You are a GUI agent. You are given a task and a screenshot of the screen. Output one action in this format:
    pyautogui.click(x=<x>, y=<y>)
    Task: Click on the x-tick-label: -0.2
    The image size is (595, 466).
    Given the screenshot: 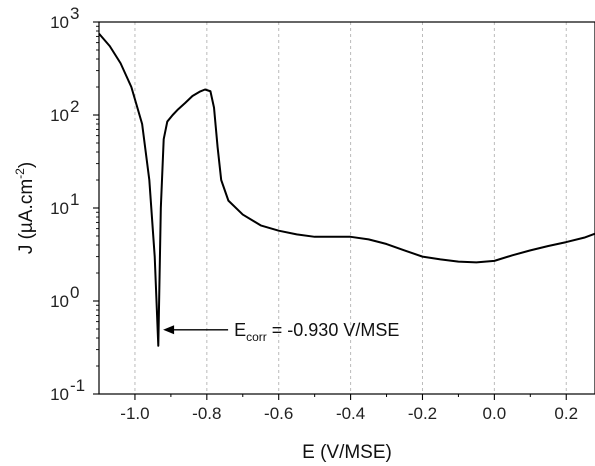 What is the action you would take?
    pyautogui.click(x=422, y=413)
    